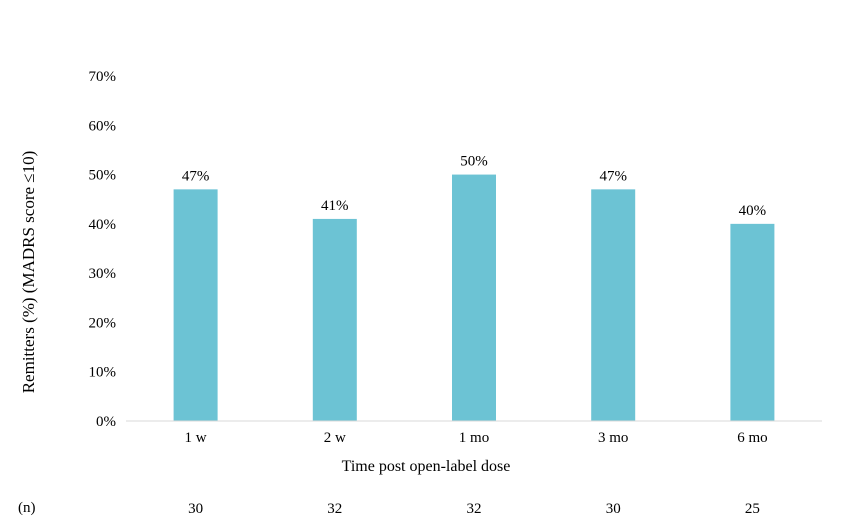 This screenshot has width=849, height=528. What do you see at coordinates (103, 176) in the screenshot?
I see `y-tick-label: 50%` at bounding box center [103, 176].